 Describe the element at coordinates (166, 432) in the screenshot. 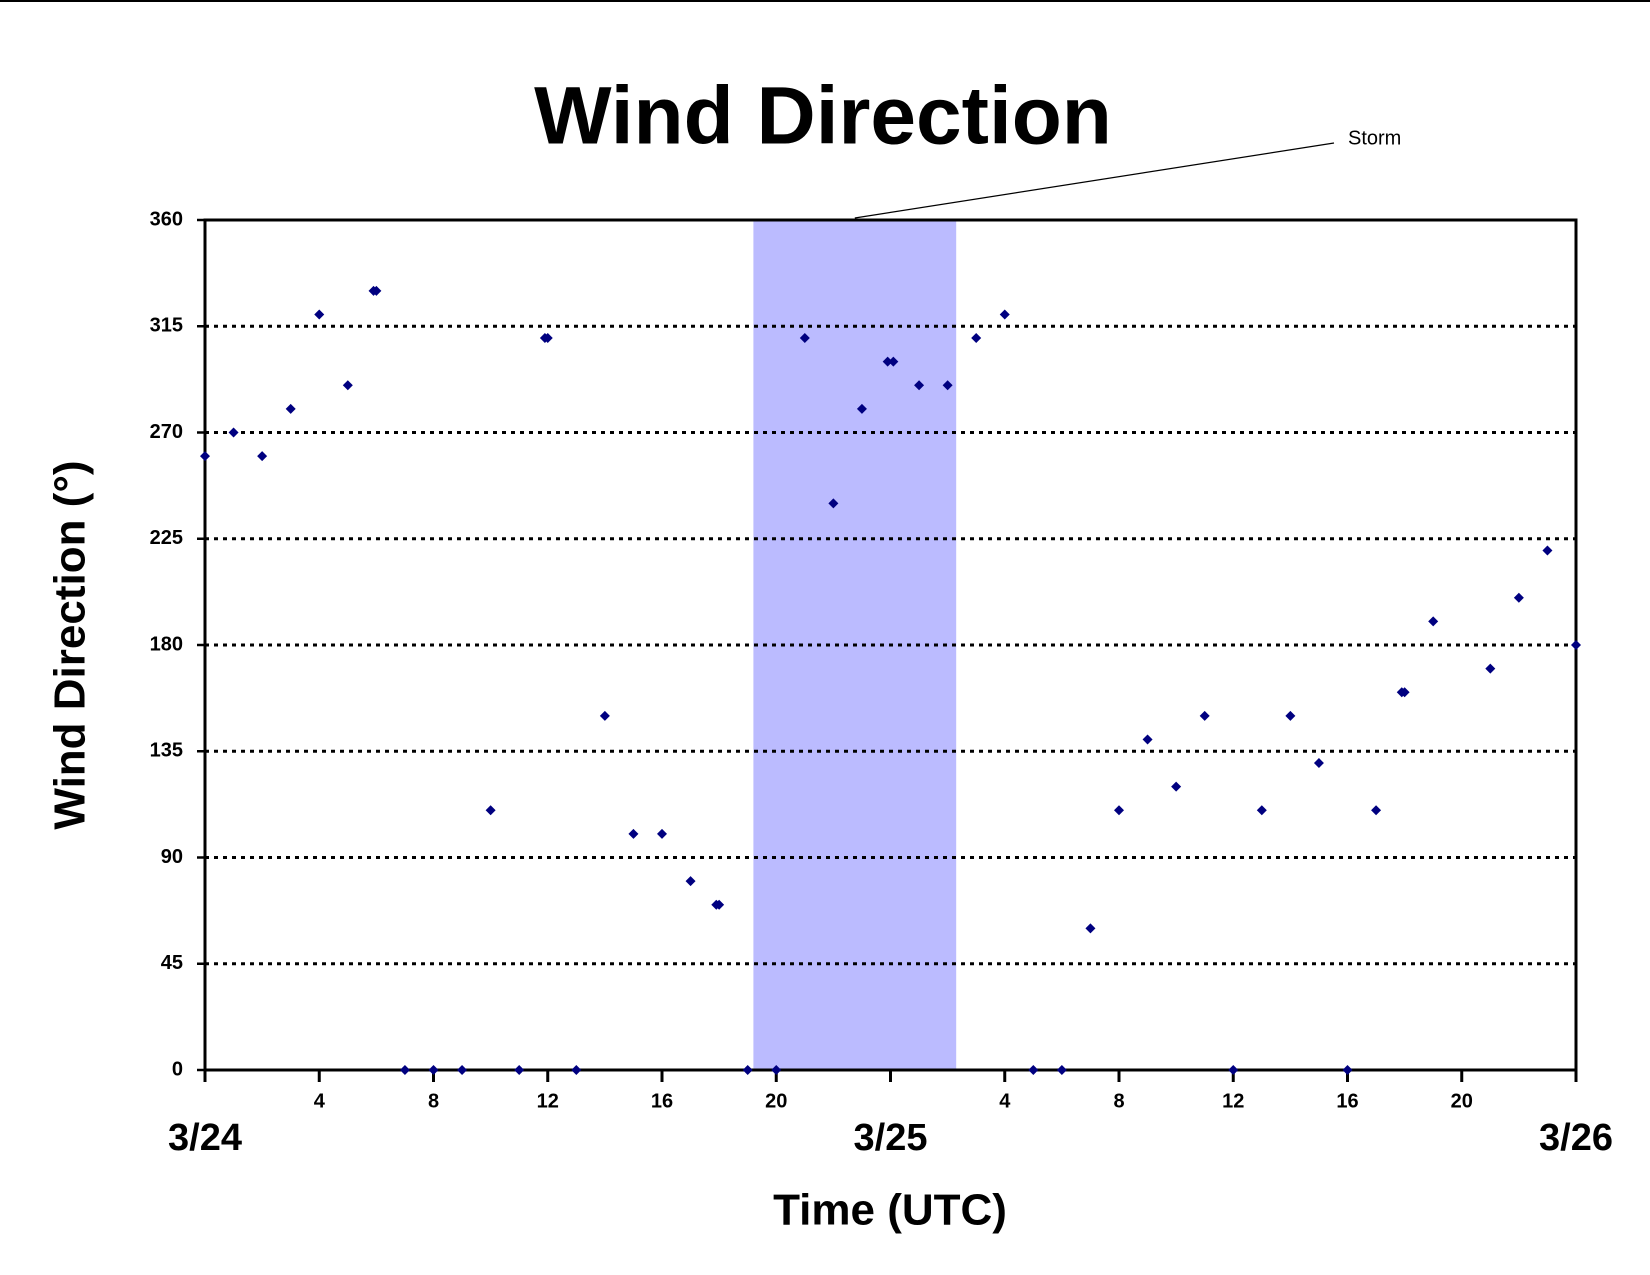

I see `y-tick-label: 270` at that location.